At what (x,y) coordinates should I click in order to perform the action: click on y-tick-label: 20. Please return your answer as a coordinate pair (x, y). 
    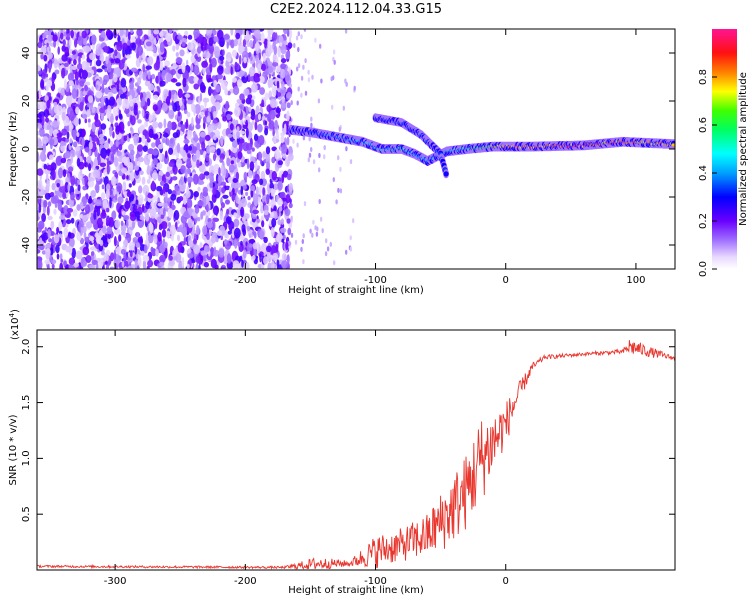
    Looking at the image, I should click on (26, 101).